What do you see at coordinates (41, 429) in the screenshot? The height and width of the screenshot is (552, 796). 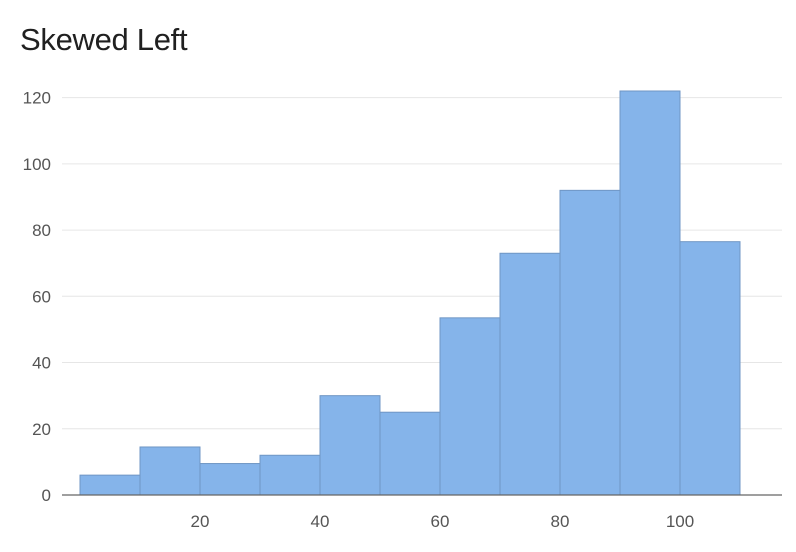 I see `y-tick-label: 20` at bounding box center [41, 429].